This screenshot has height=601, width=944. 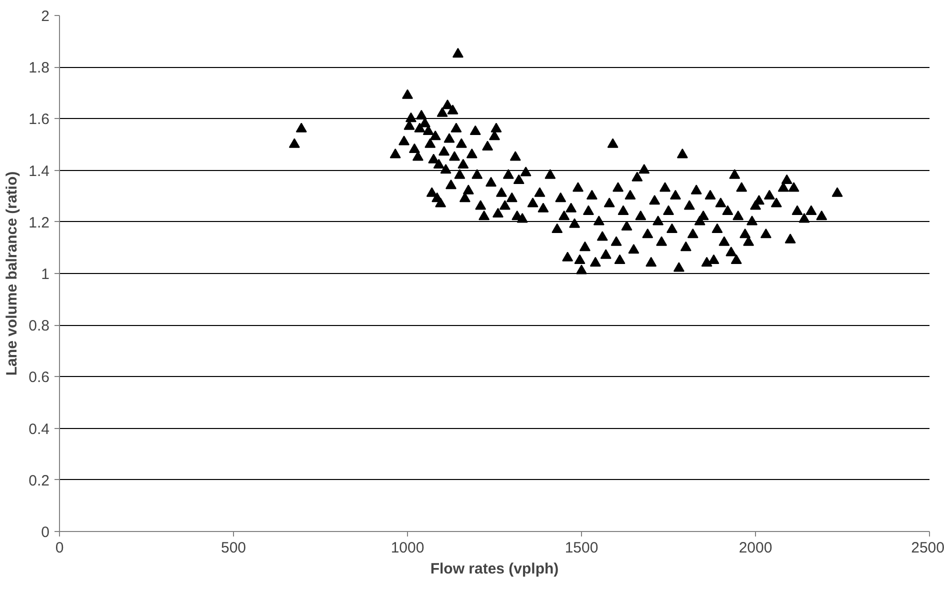 I want to click on x-tick-label: 2000, so click(x=755, y=548).